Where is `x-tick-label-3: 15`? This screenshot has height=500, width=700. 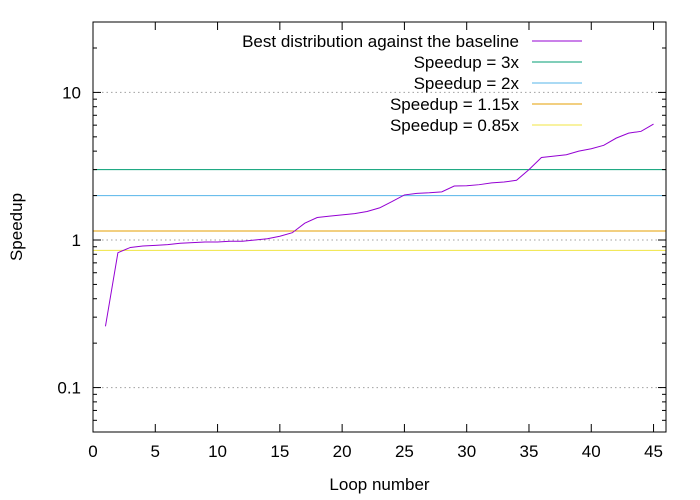 x-tick-label-3: 15 is located at coordinates (279, 451).